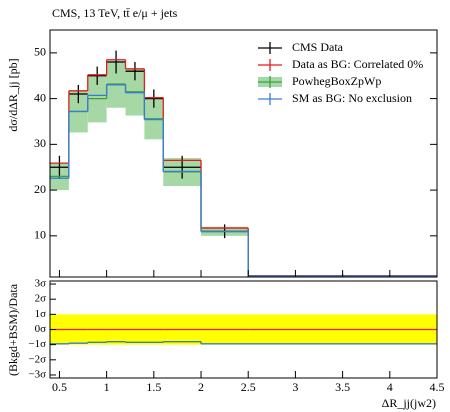  What do you see at coordinates (201, 387) in the screenshot?
I see `x-tick-label: 2` at bounding box center [201, 387].